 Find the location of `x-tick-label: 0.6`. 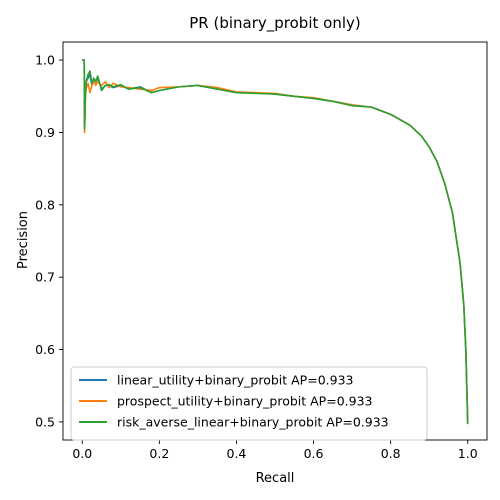

x-tick-label: 0.6 is located at coordinates (314, 453).